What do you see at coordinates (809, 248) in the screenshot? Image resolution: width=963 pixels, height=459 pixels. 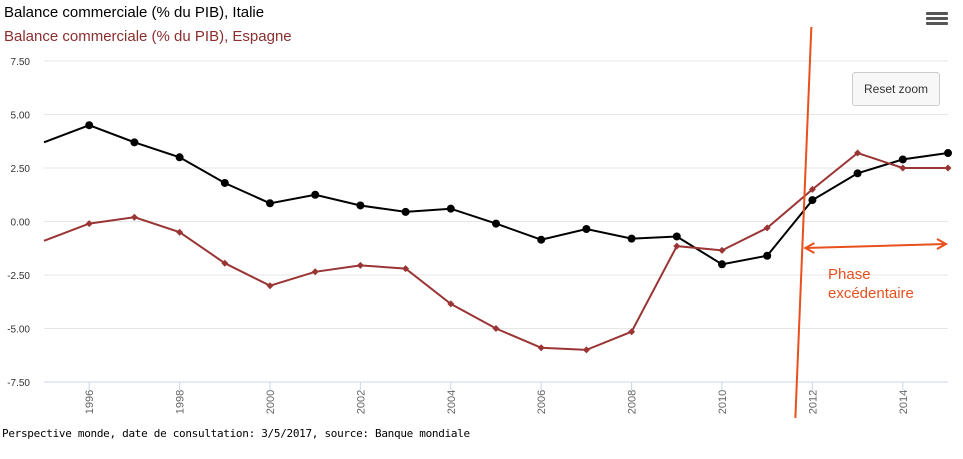 I see `annotation-arrowhead-left` at bounding box center [809, 248].